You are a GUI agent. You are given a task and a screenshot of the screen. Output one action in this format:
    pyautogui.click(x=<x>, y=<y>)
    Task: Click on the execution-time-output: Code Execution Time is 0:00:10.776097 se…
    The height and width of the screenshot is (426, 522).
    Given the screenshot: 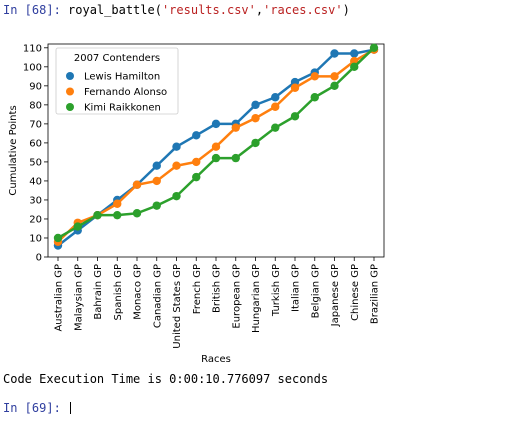 What is the action you would take?
    pyautogui.click(x=166, y=379)
    